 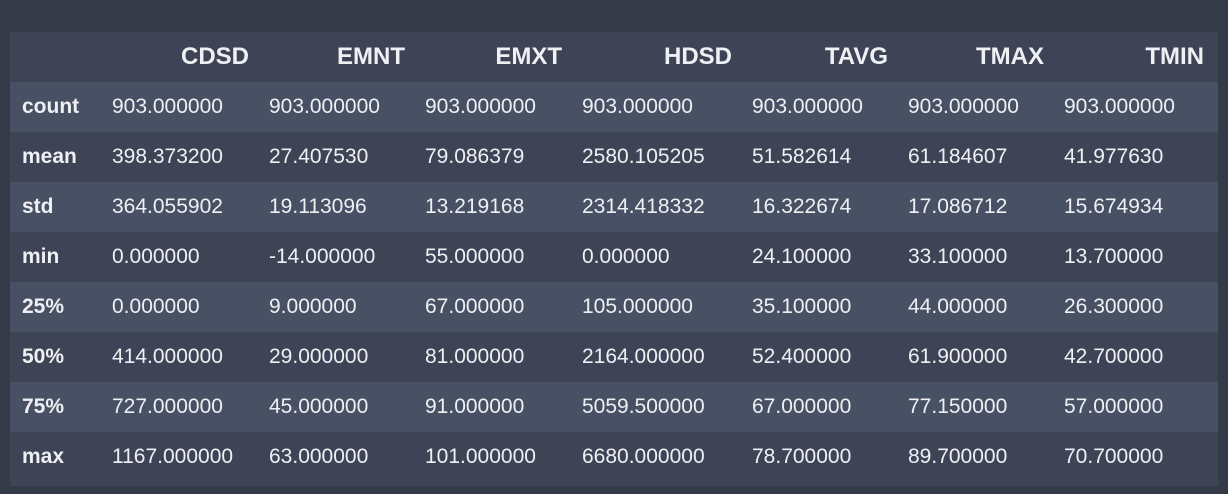 What do you see at coordinates (1114, 306) in the screenshot?
I see `table-cell: 26.300000` at bounding box center [1114, 306].